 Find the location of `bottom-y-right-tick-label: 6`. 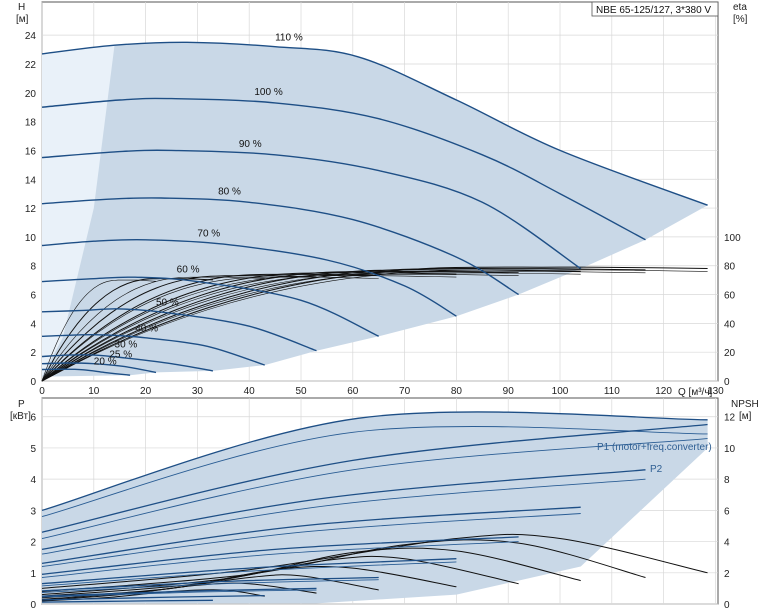

bottom-y-right-tick-label: 6 is located at coordinates (727, 511).